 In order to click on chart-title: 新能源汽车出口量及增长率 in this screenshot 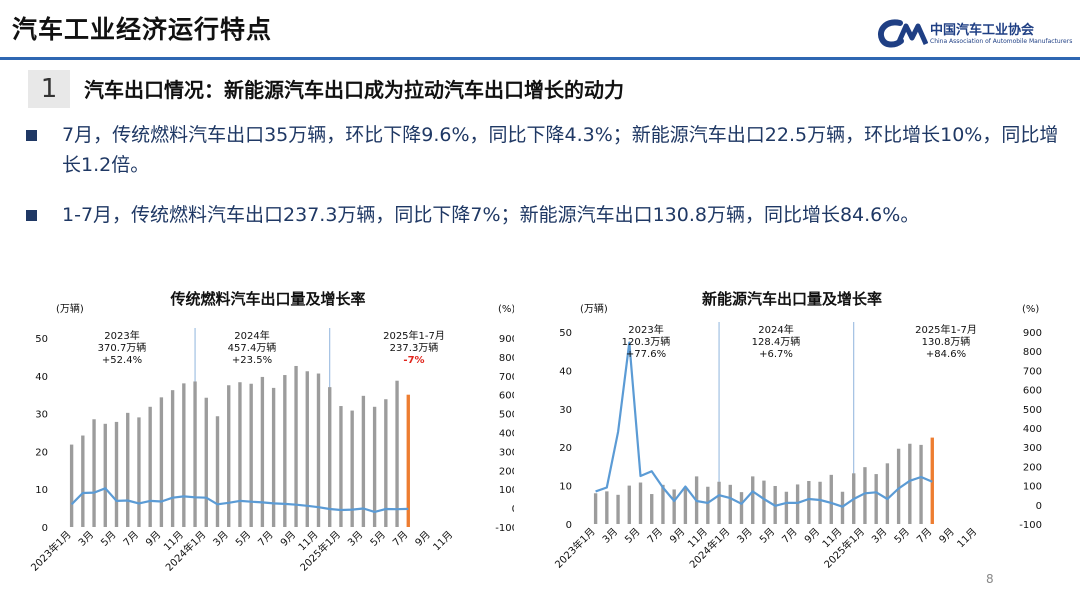, I will do `click(792, 299)`.